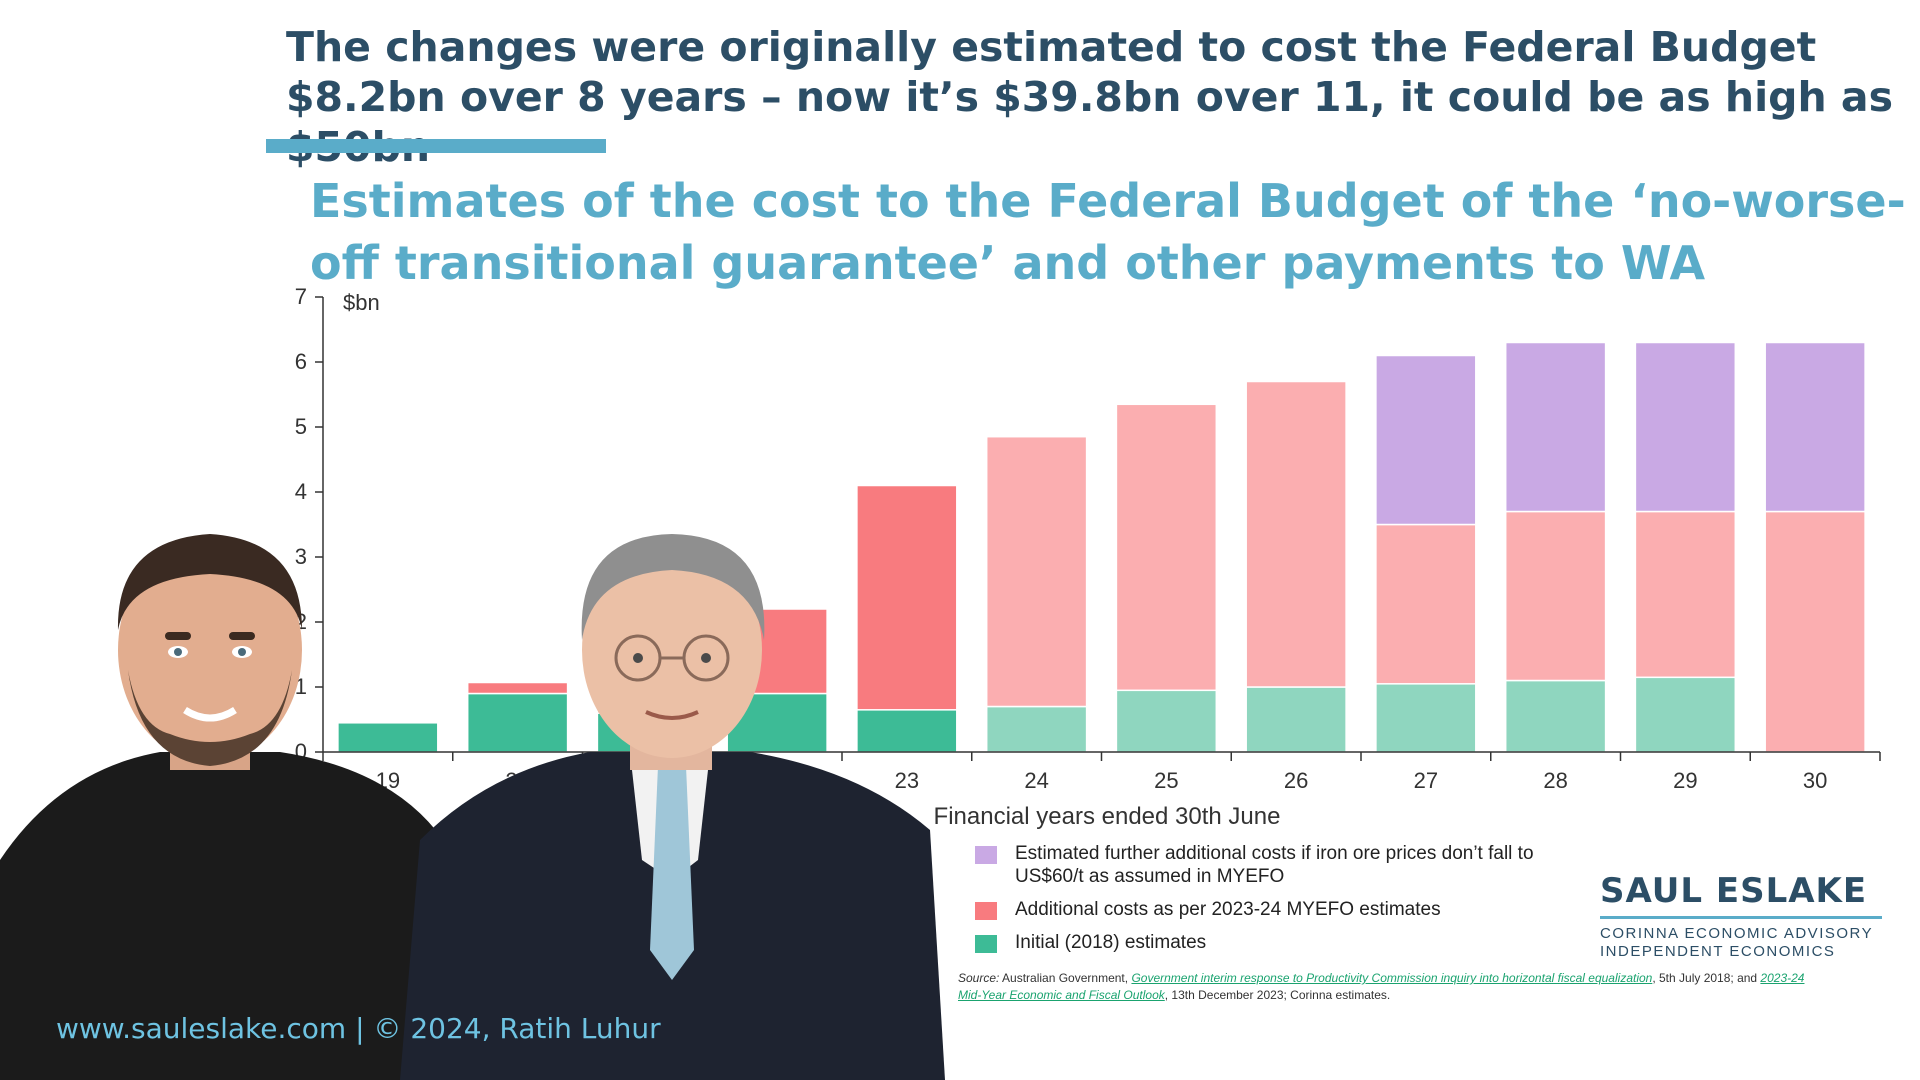 This screenshot has width=1920, height=1080. I want to click on legend-swatch-green, so click(986, 944).